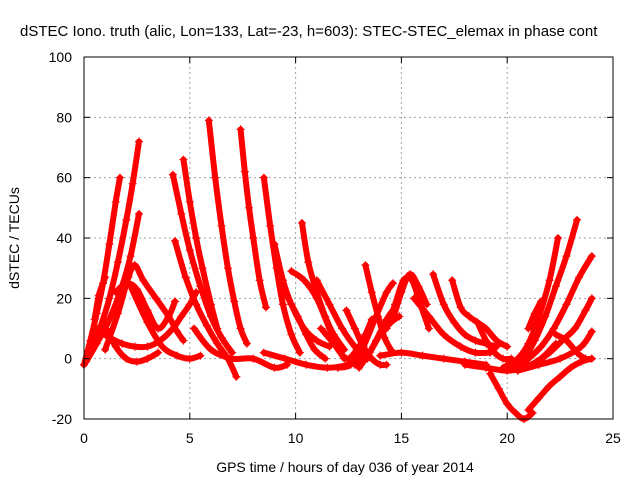 This screenshot has height=480, width=640. What do you see at coordinates (62, 419) in the screenshot?
I see `y-tick-label: -20` at bounding box center [62, 419].